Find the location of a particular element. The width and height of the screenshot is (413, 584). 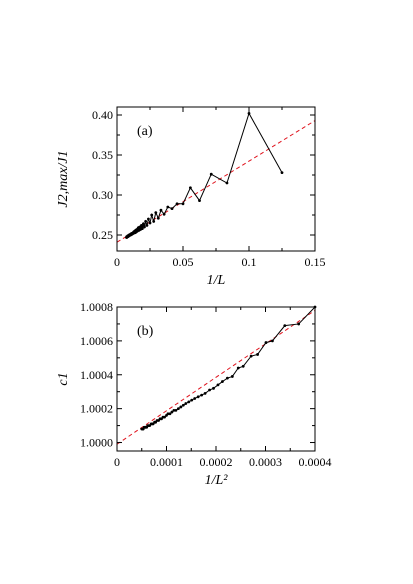

y-tick-label: 1.0008 is located at coordinates (96, 307).